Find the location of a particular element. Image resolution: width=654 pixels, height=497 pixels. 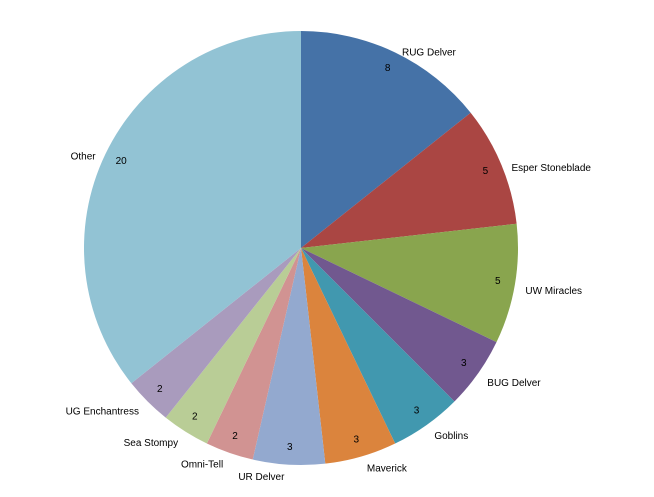

data-label: 8 is located at coordinates (388, 68).